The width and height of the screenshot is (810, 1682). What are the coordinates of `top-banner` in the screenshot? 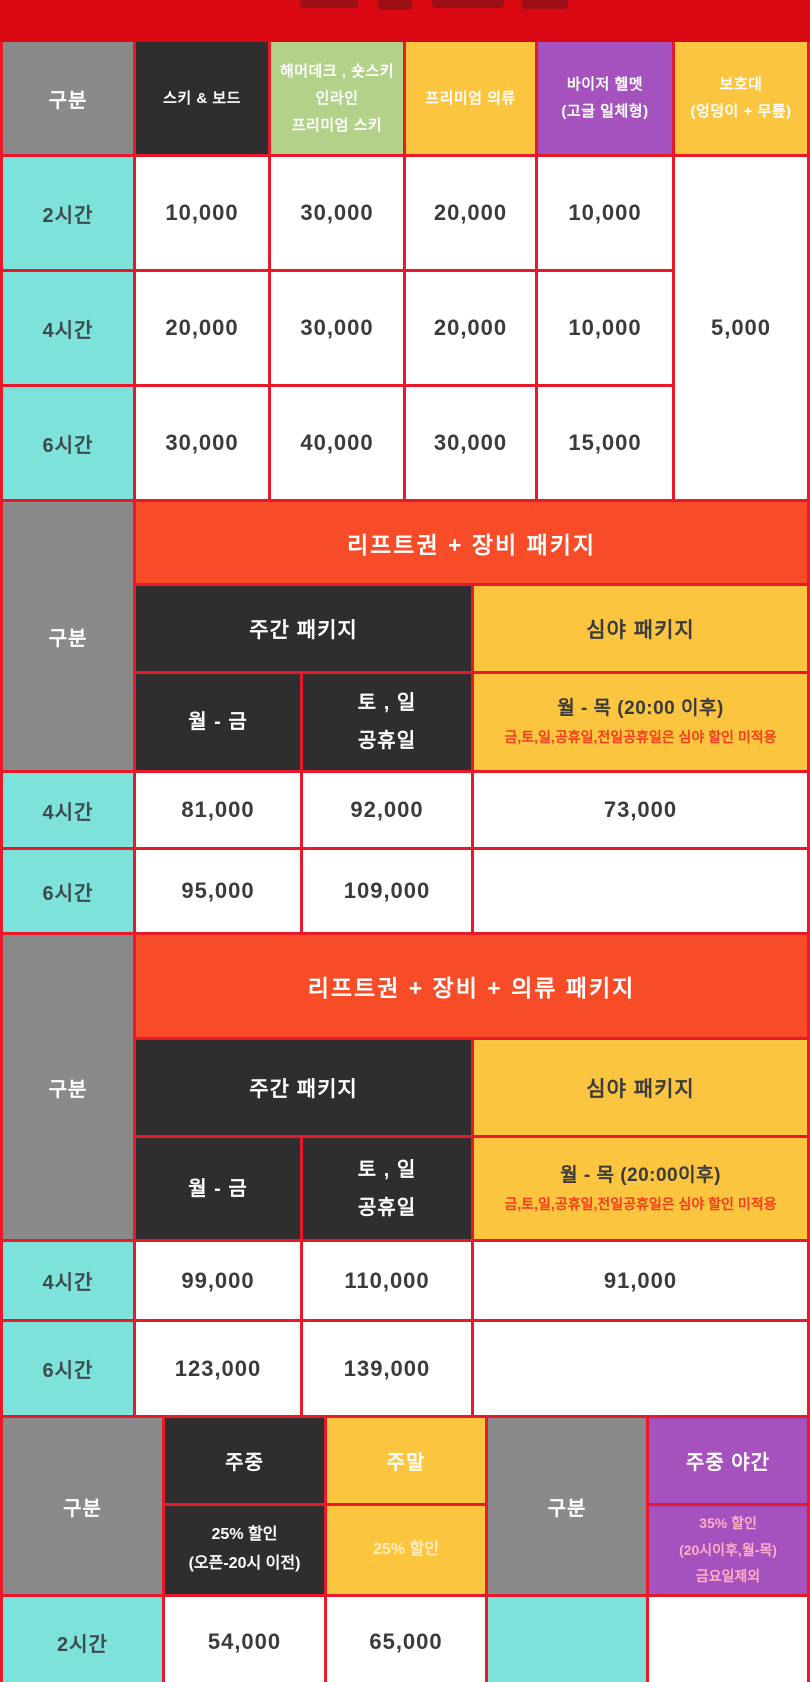 It's located at (405, 21).